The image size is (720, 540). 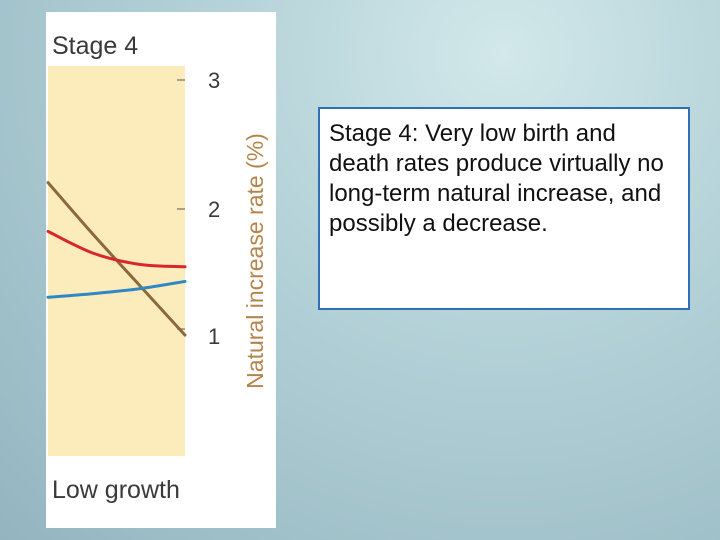 I want to click on x-axis-label: Low growth, so click(x=116, y=490).